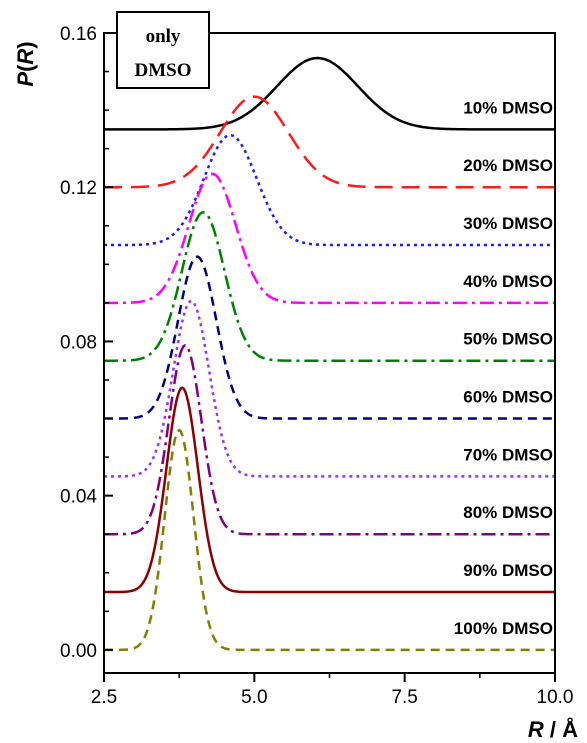 Image resolution: width=587 pixels, height=743 pixels. Describe the element at coordinates (555, 697) in the screenshot. I see `x-tick-label-3: 10.0` at that location.